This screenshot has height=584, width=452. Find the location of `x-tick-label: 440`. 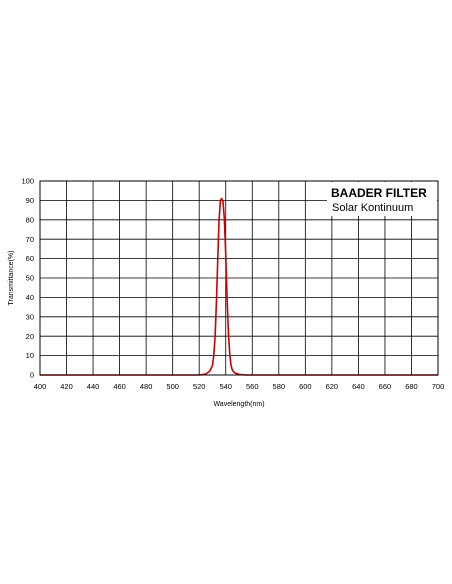

x-tick-label: 440 is located at coordinates (93, 386).